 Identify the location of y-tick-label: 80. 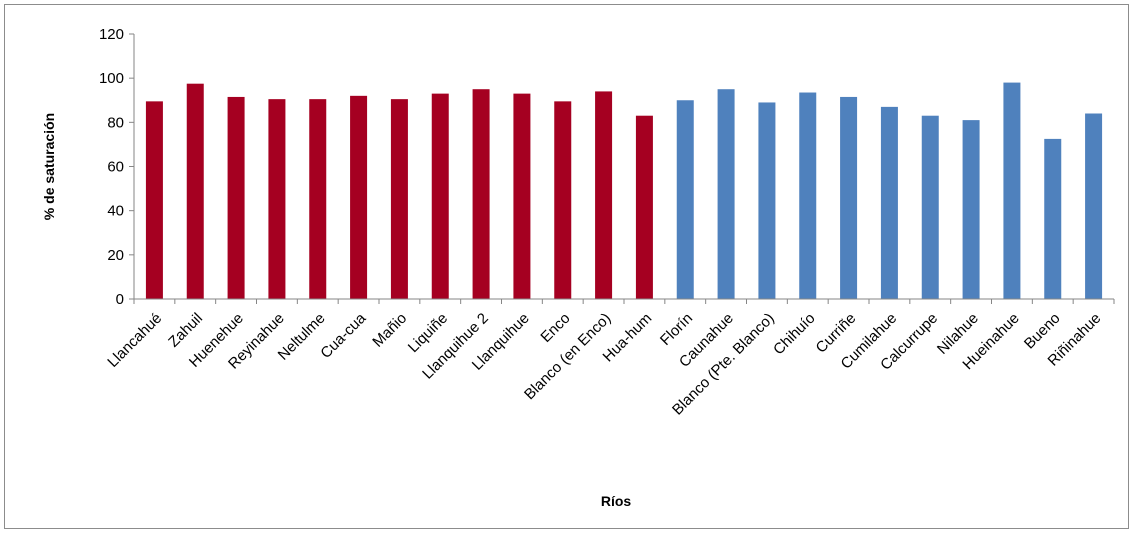
(115, 122).